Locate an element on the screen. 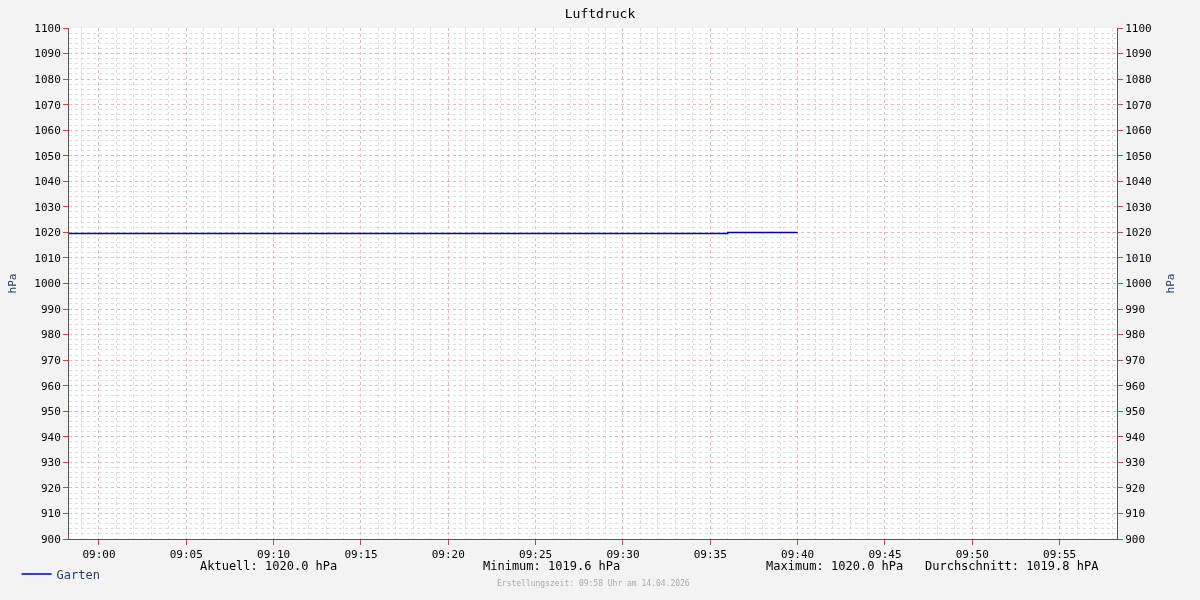 This screenshot has width=1200, height=600. y-tick-label: 1100 is located at coordinates (47, 28).